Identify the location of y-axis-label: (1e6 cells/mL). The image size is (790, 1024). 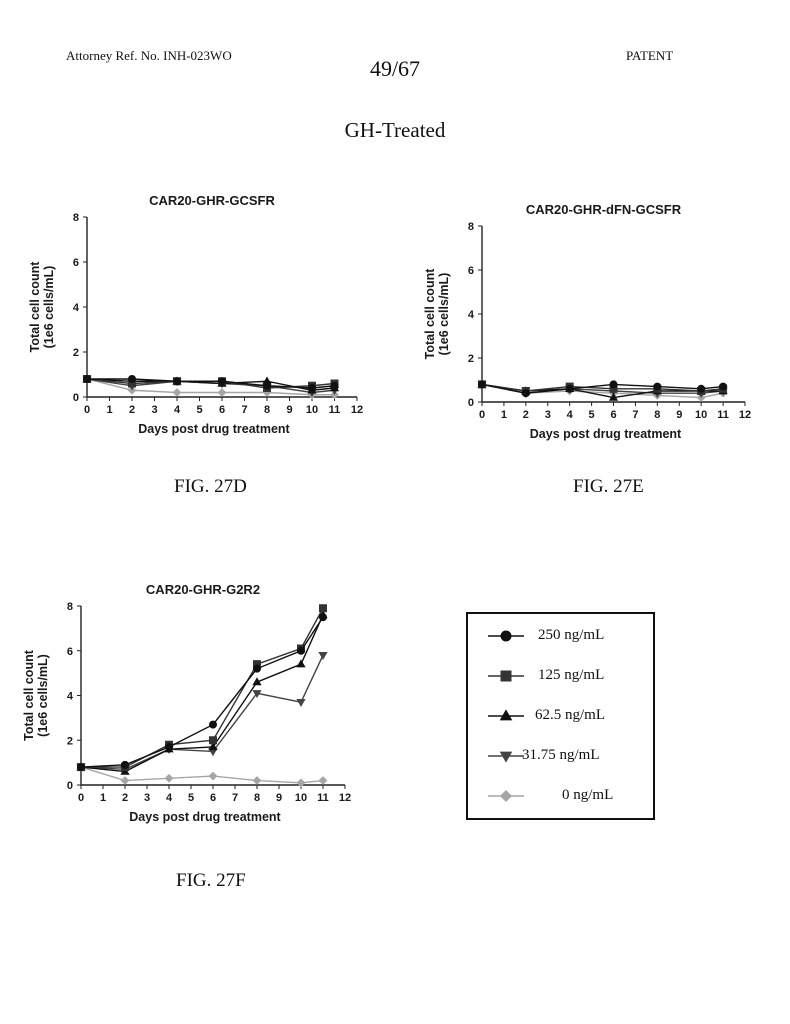
(444, 314).